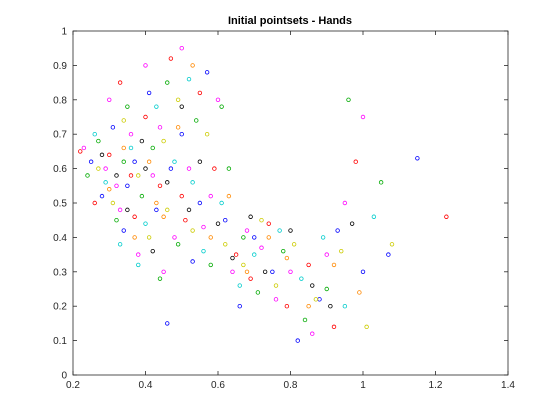 Image resolution: width=560 pixels, height=420 pixels. What do you see at coordinates (218, 385) in the screenshot?
I see `x-tick-label: 0.6` at bounding box center [218, 385].